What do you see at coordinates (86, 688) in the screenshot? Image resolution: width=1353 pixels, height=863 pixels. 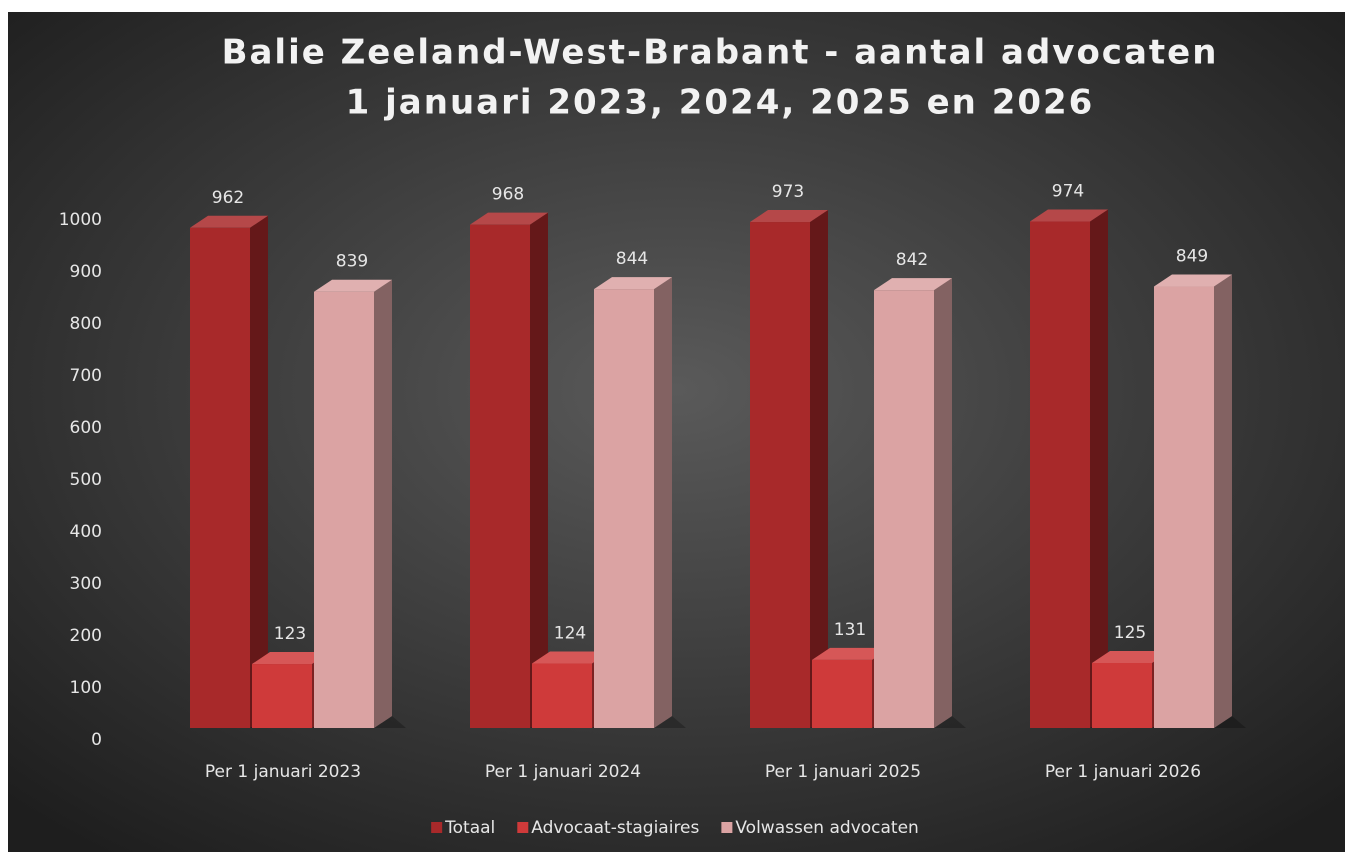 I see `y-tick-label: 100` at bounding box center [86, 688].